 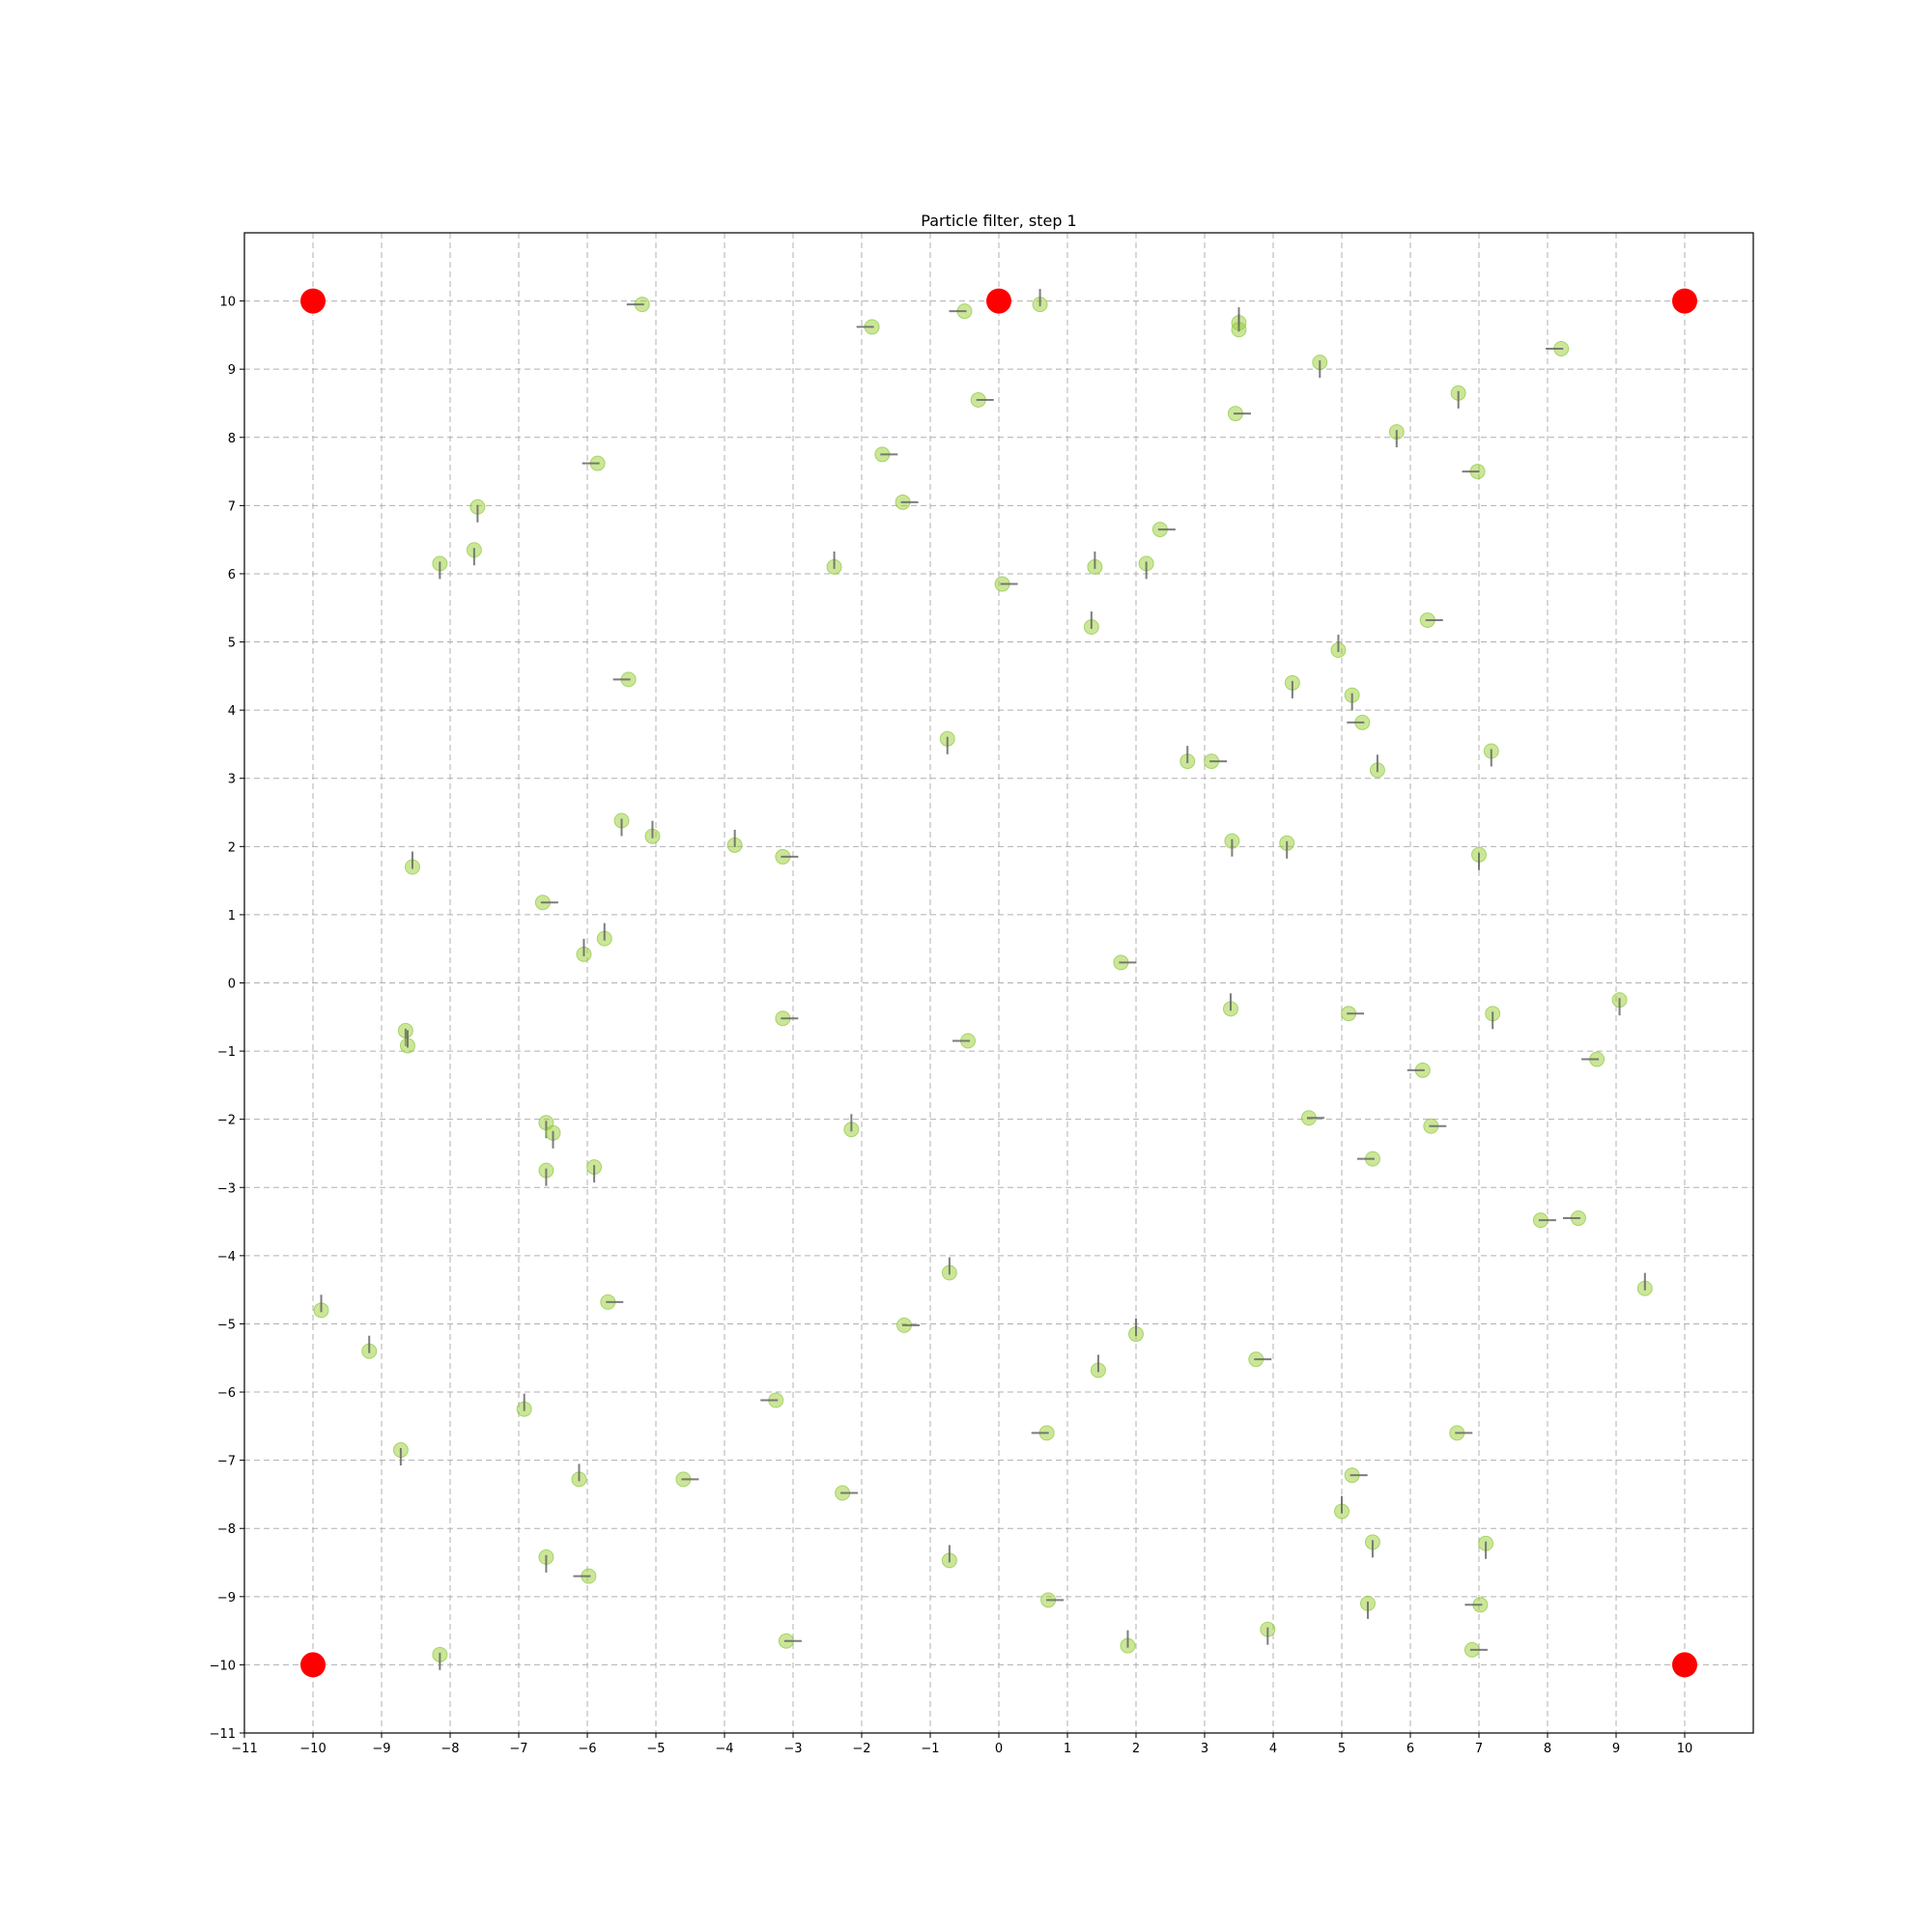 I want to click on x-tick-label: 4, so click(x=1273, y=1749).